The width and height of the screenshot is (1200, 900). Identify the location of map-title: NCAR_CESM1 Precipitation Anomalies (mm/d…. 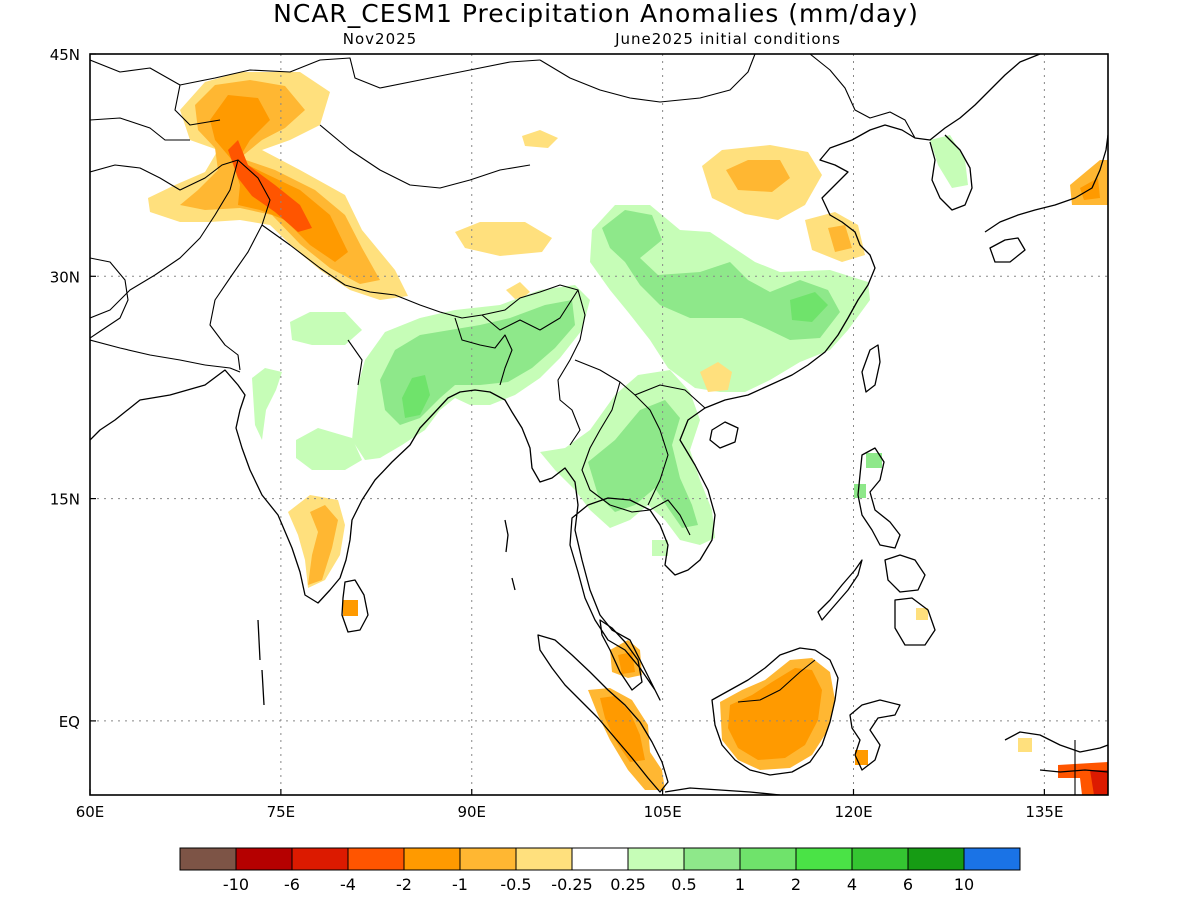
(596, 14).